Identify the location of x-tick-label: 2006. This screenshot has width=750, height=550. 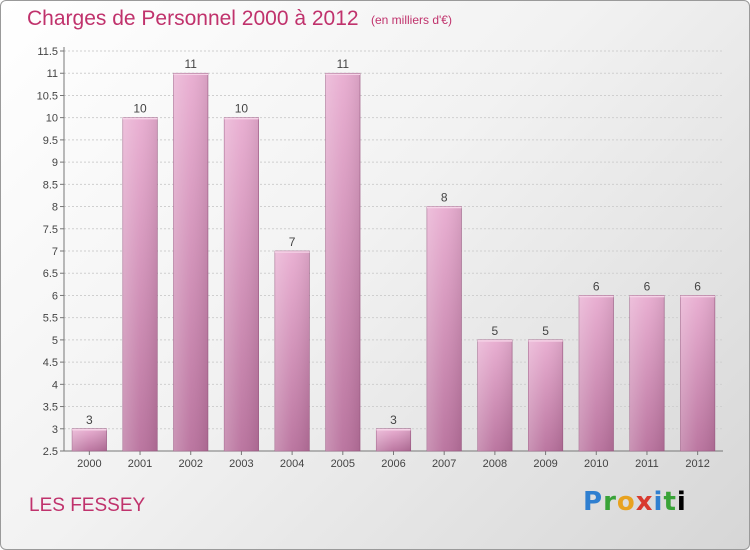
(393, 464).